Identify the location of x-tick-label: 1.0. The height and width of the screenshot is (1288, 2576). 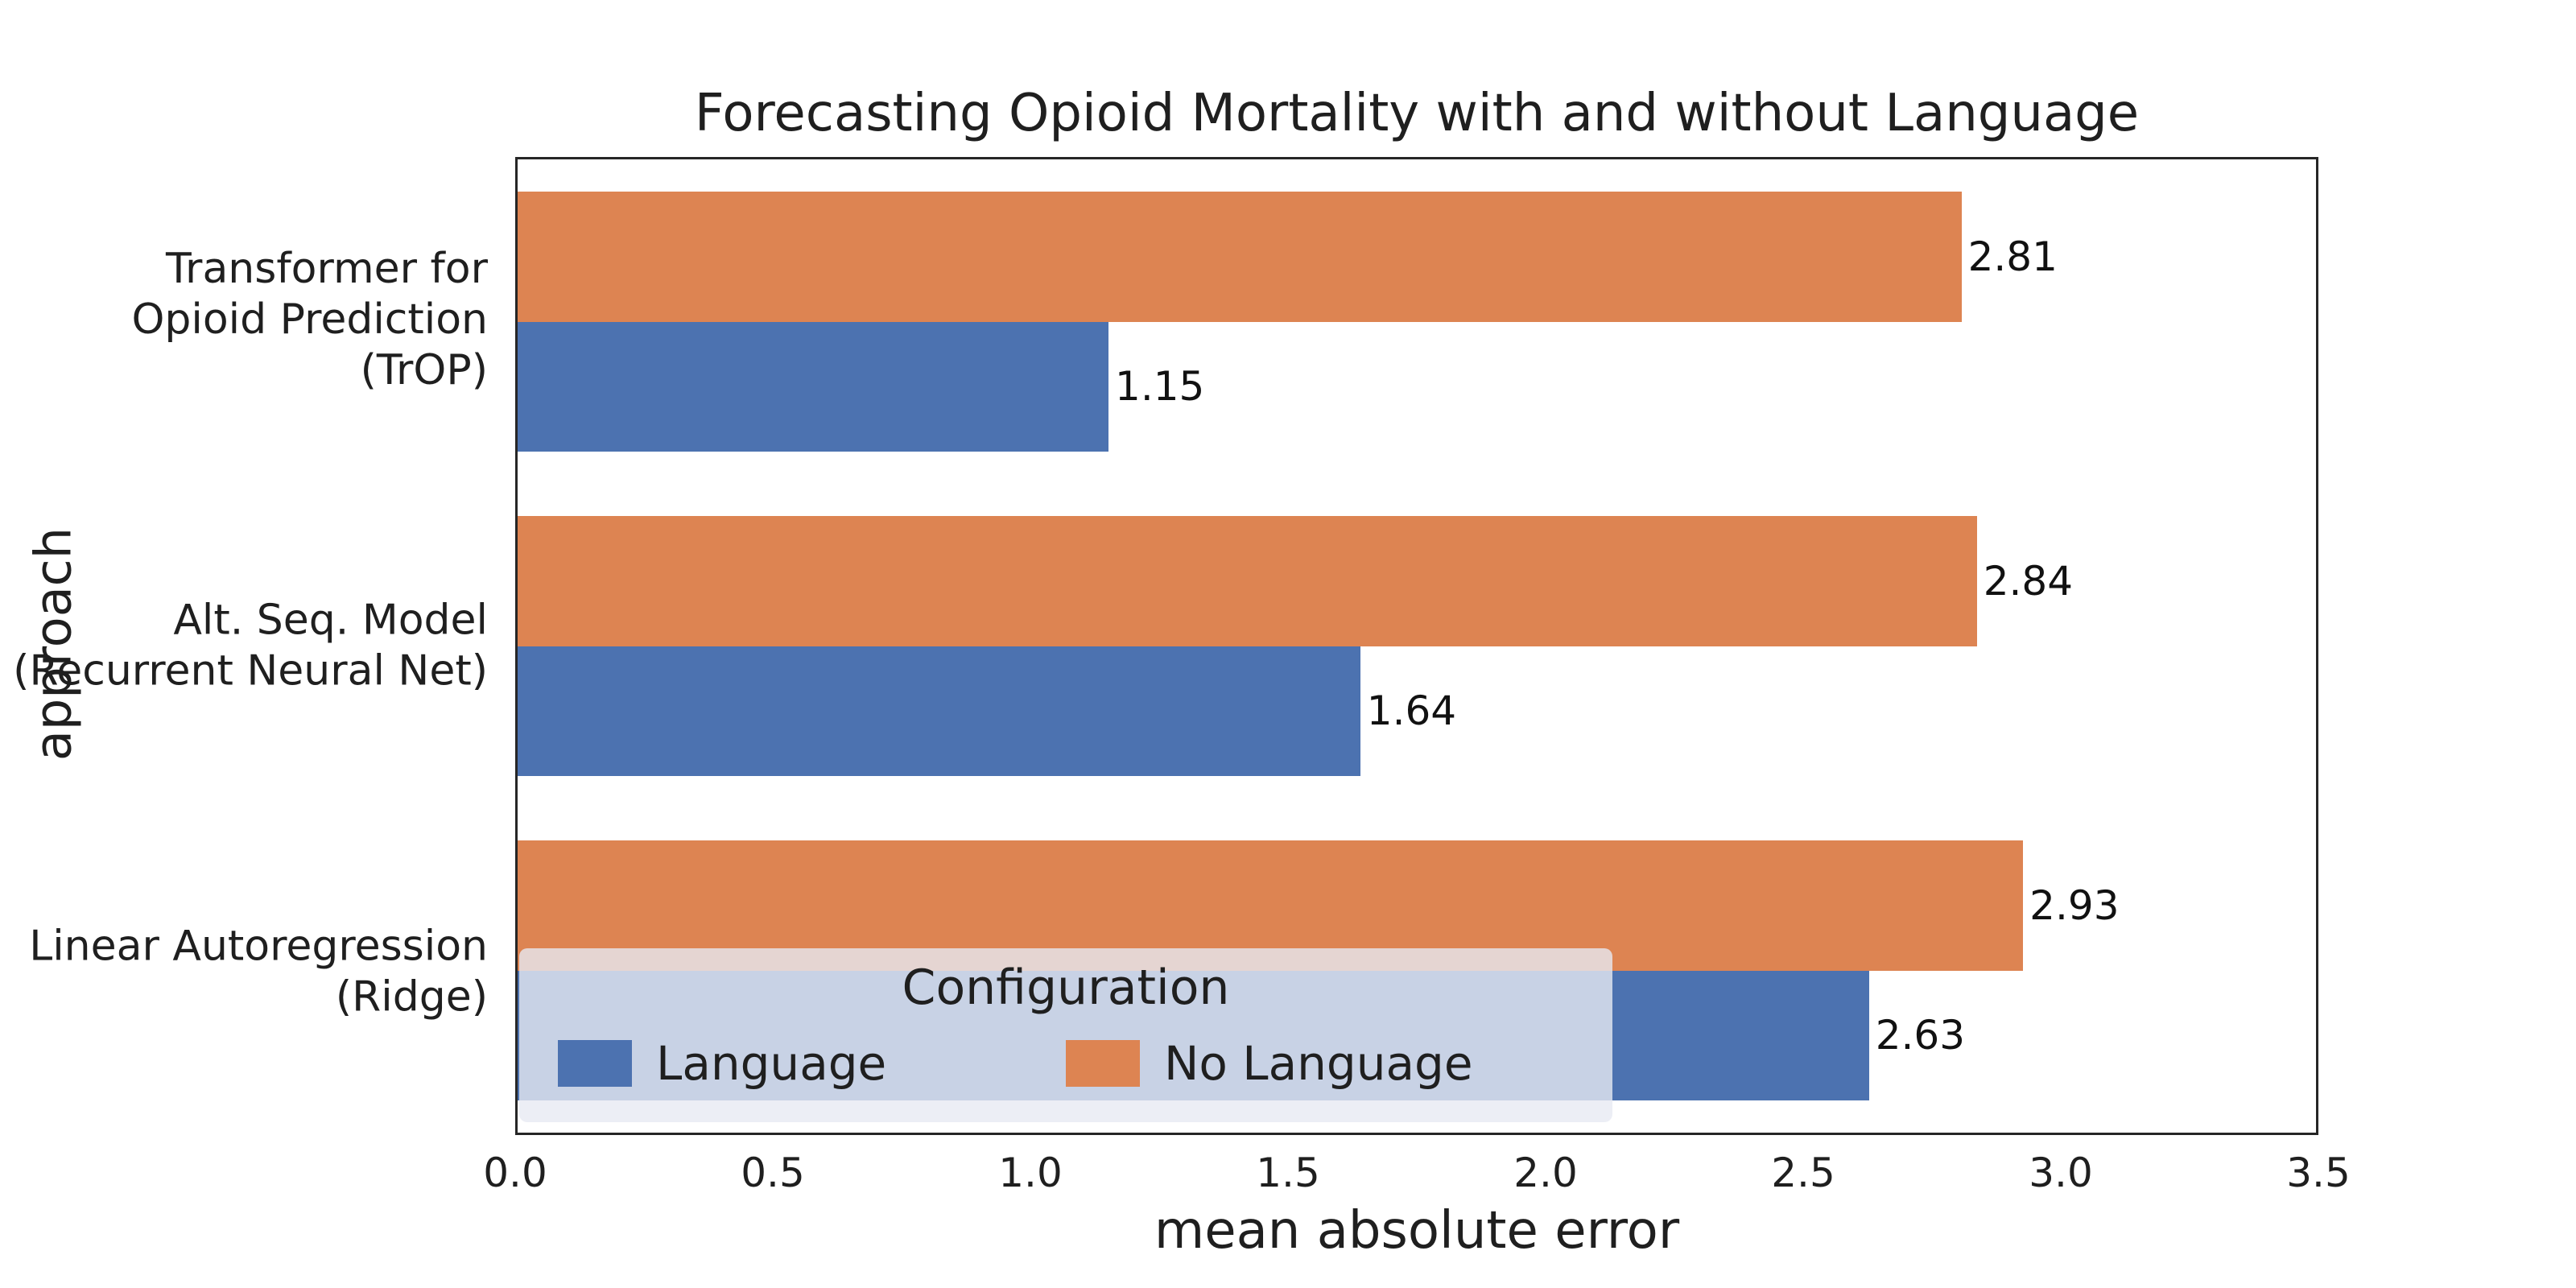
(1030, 1173).